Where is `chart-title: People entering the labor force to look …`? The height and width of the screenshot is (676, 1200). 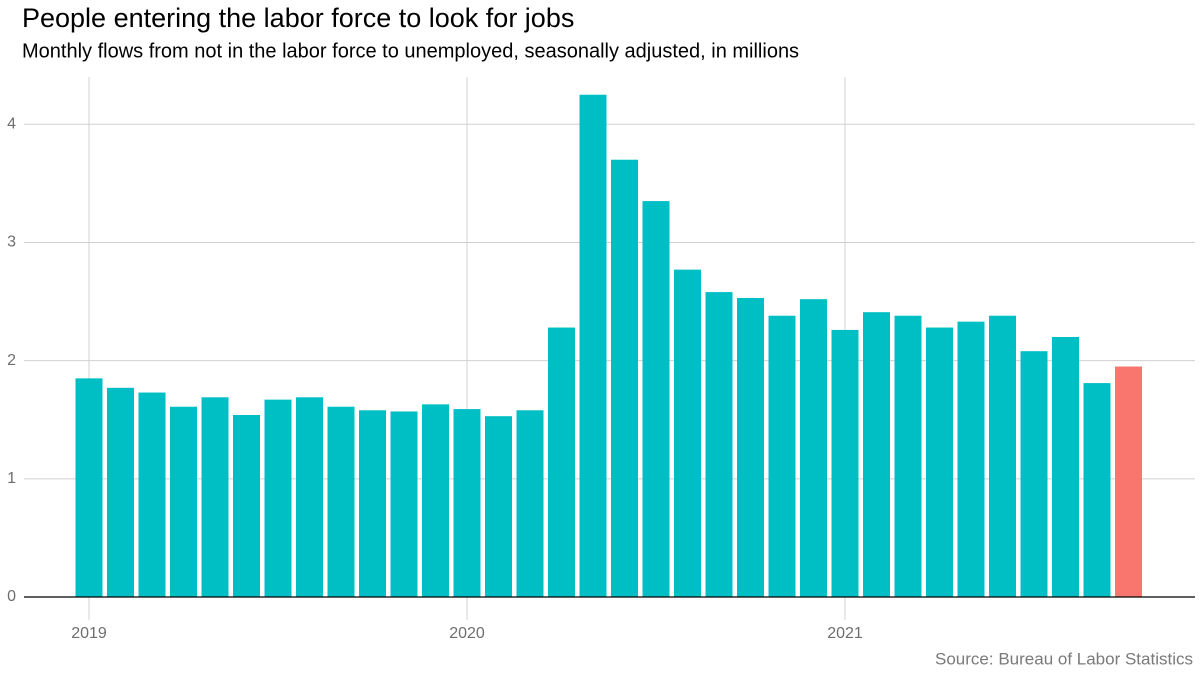 chart-title: People entering the labor force to look … is located at coordinates (298, 18).